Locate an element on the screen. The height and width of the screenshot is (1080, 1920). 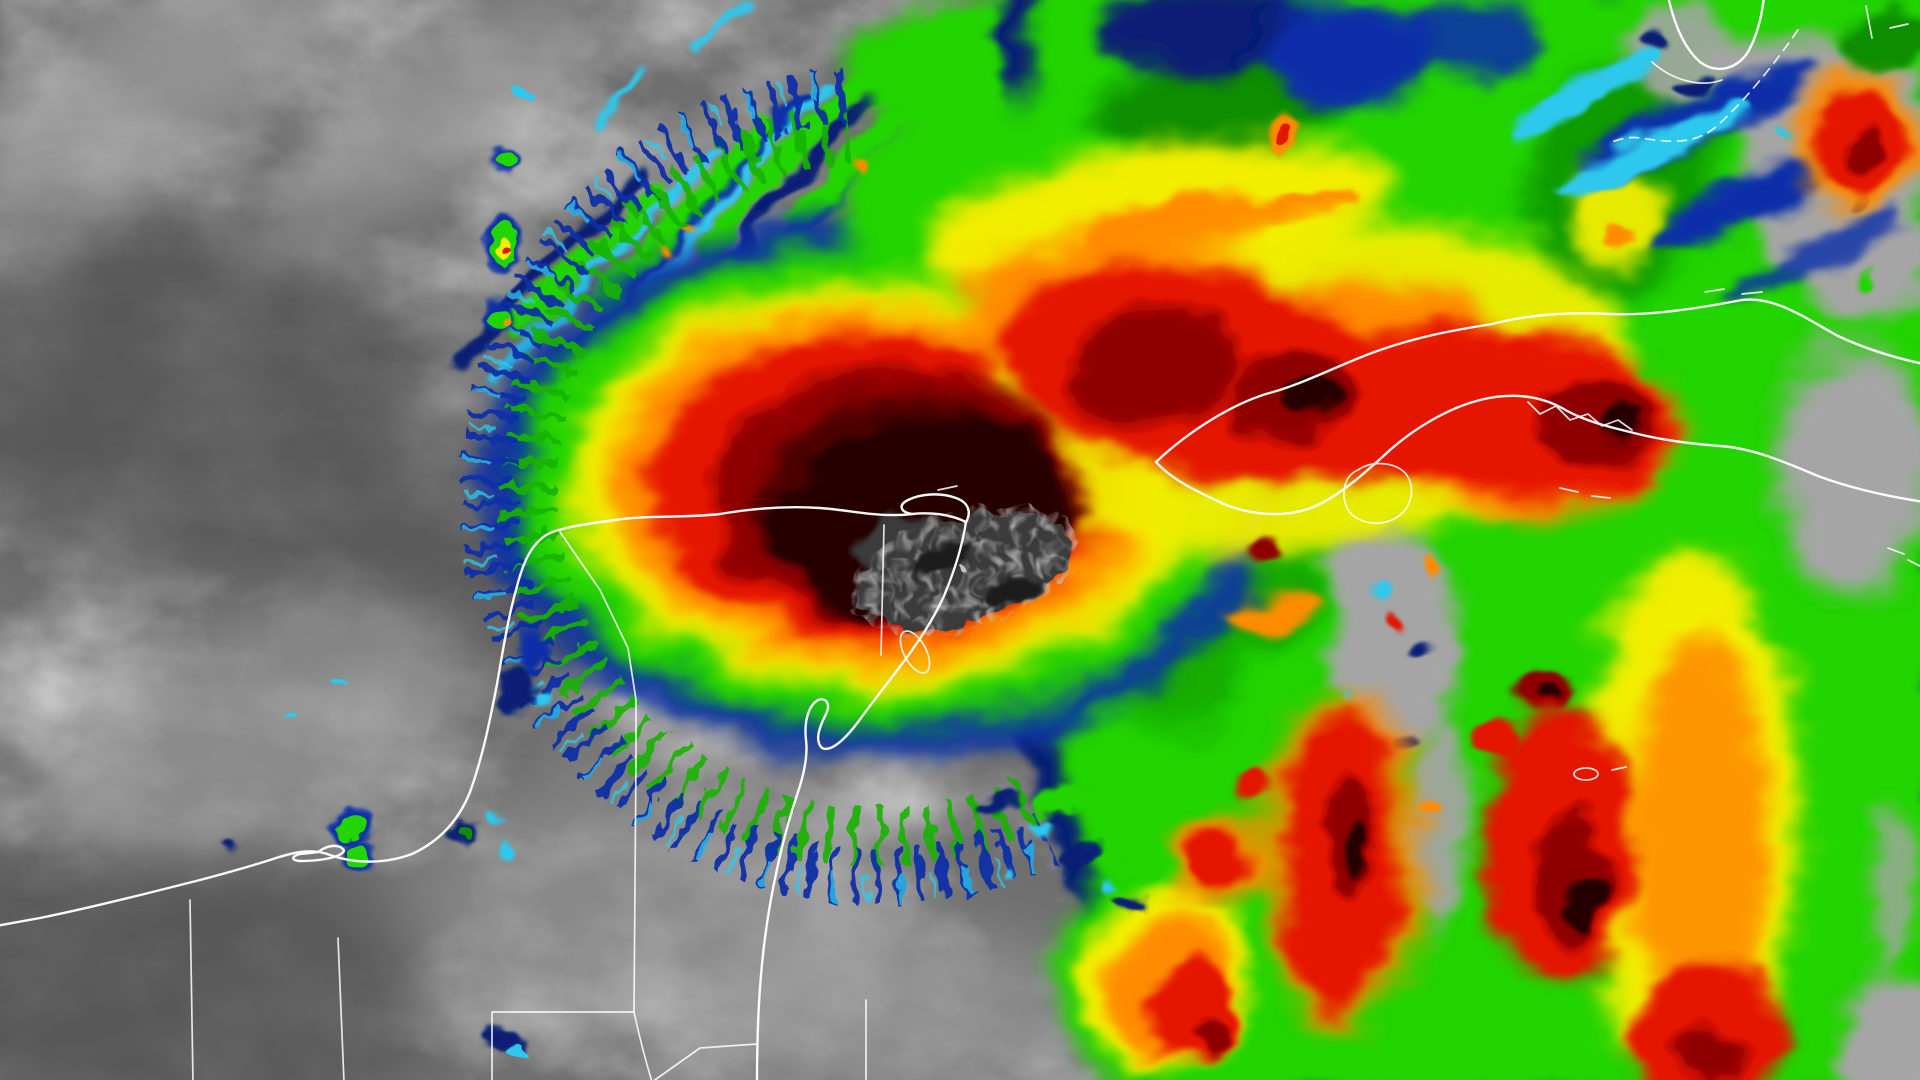
red-cell-dot is located at coordinates (1292, 133).